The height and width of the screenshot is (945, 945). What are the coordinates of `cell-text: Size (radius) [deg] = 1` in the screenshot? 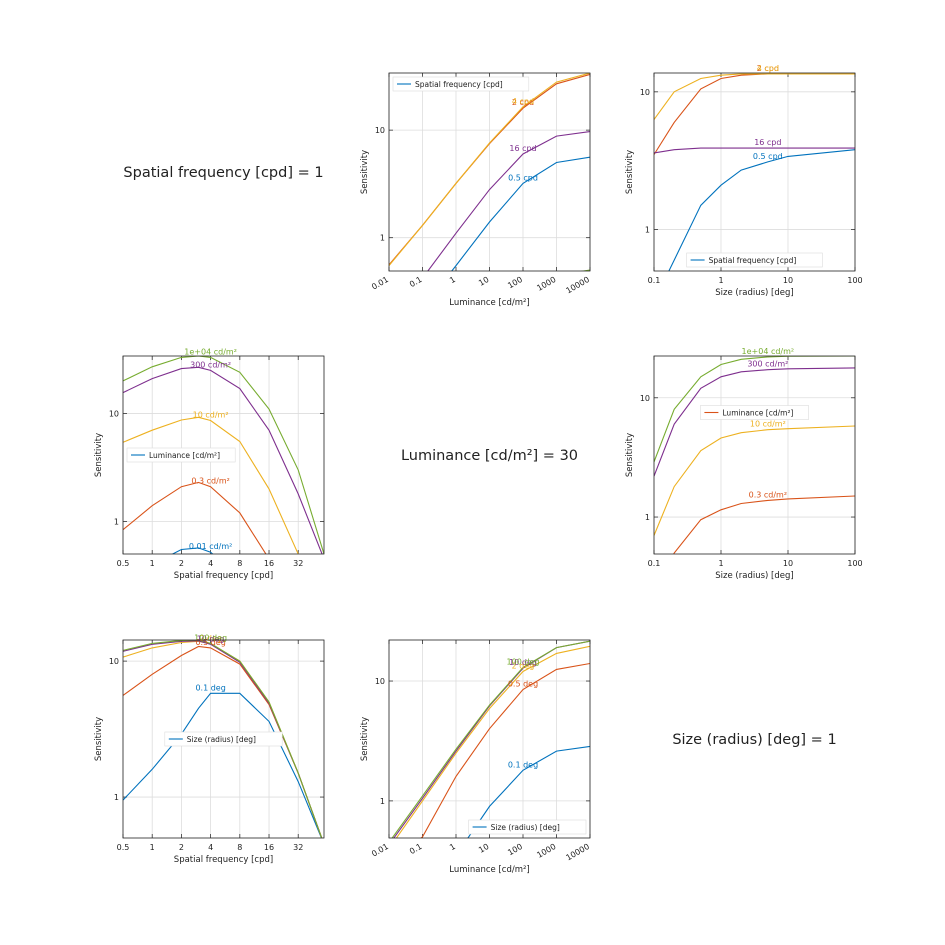 It's located at (754, 740).